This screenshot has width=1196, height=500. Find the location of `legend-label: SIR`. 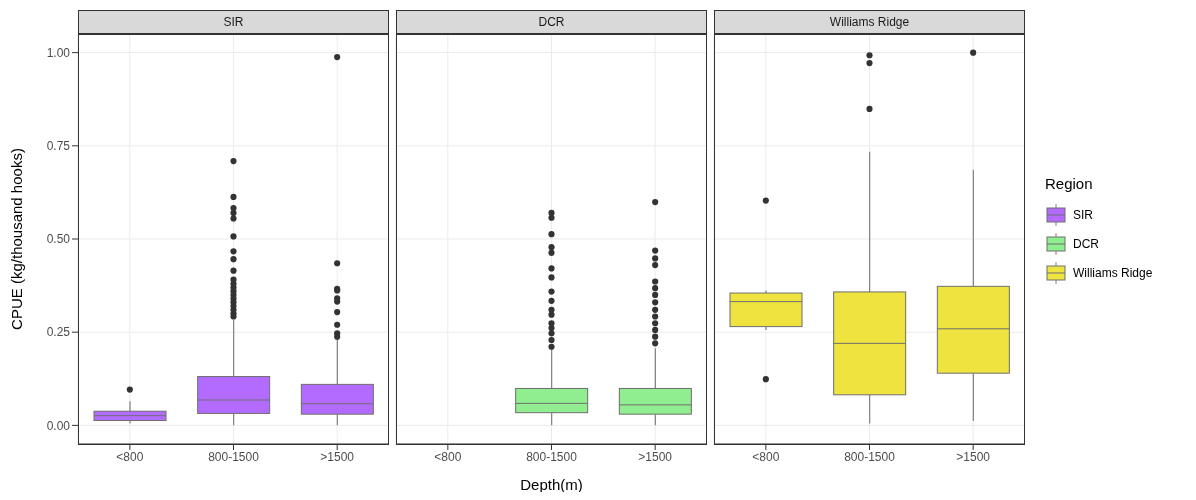

legend-label: SIR is located at coordinates (1083, 214).